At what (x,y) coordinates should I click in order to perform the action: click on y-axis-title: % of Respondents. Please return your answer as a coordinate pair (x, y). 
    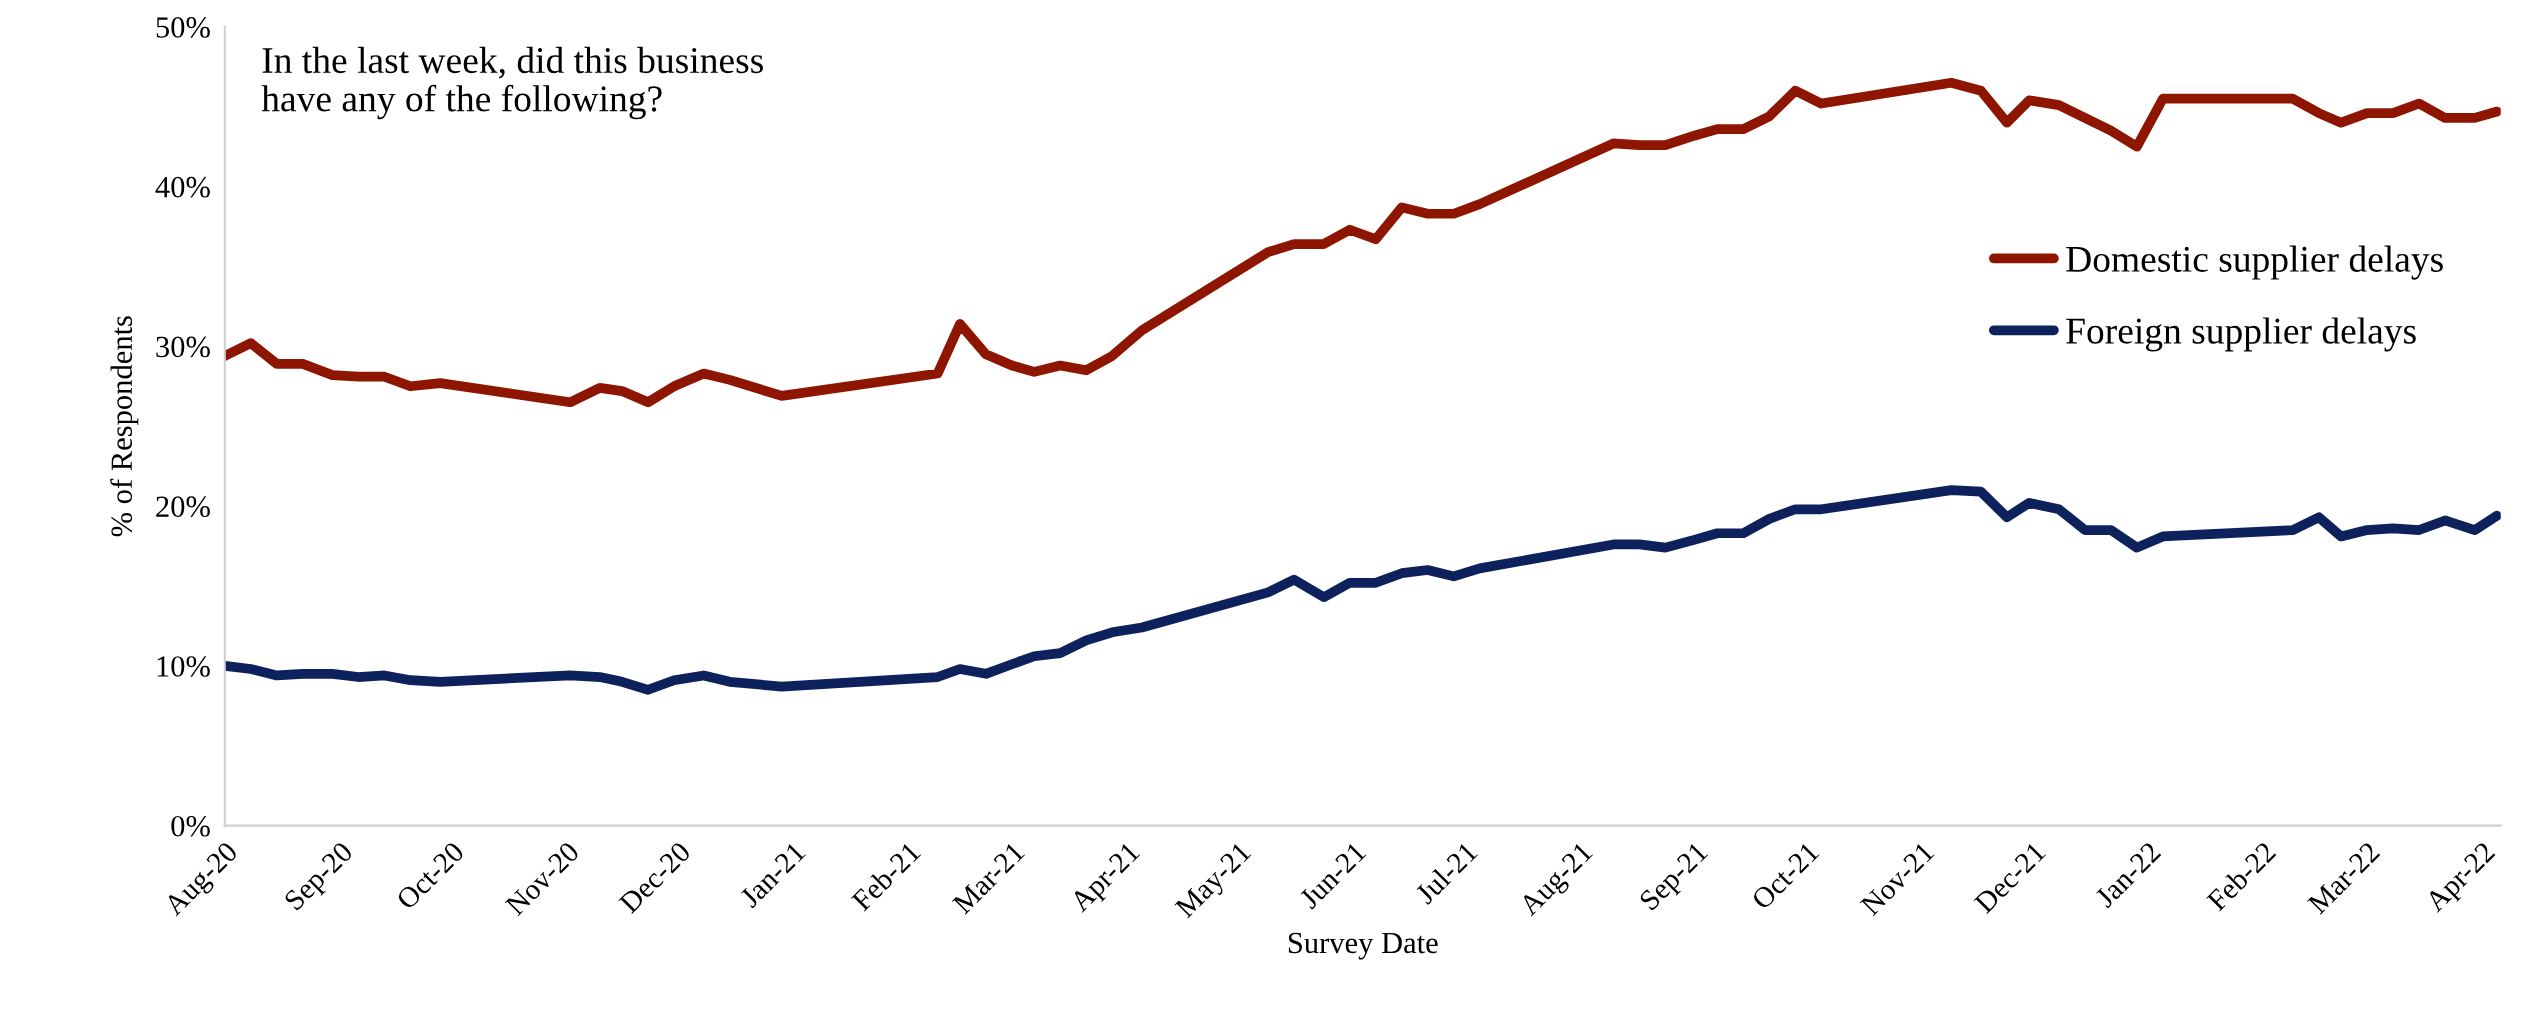
    Looking at the image, I should click on (124, 426).